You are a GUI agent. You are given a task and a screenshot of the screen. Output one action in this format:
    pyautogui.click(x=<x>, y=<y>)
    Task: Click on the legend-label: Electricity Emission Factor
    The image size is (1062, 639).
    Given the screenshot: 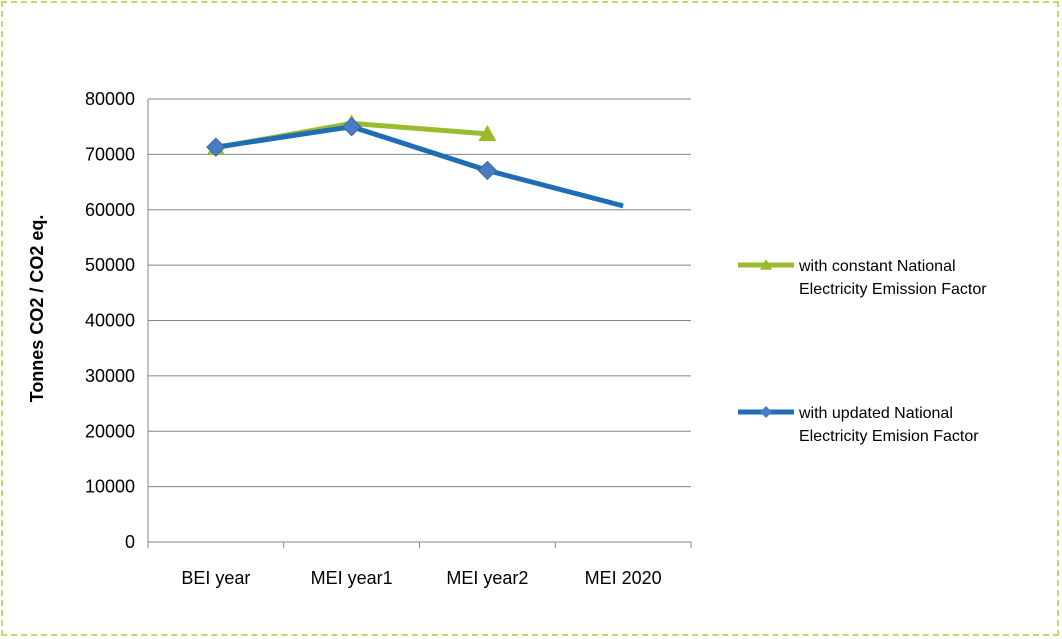 What is the action you would take?
    pyautogui.click(x=893, y=289)
    